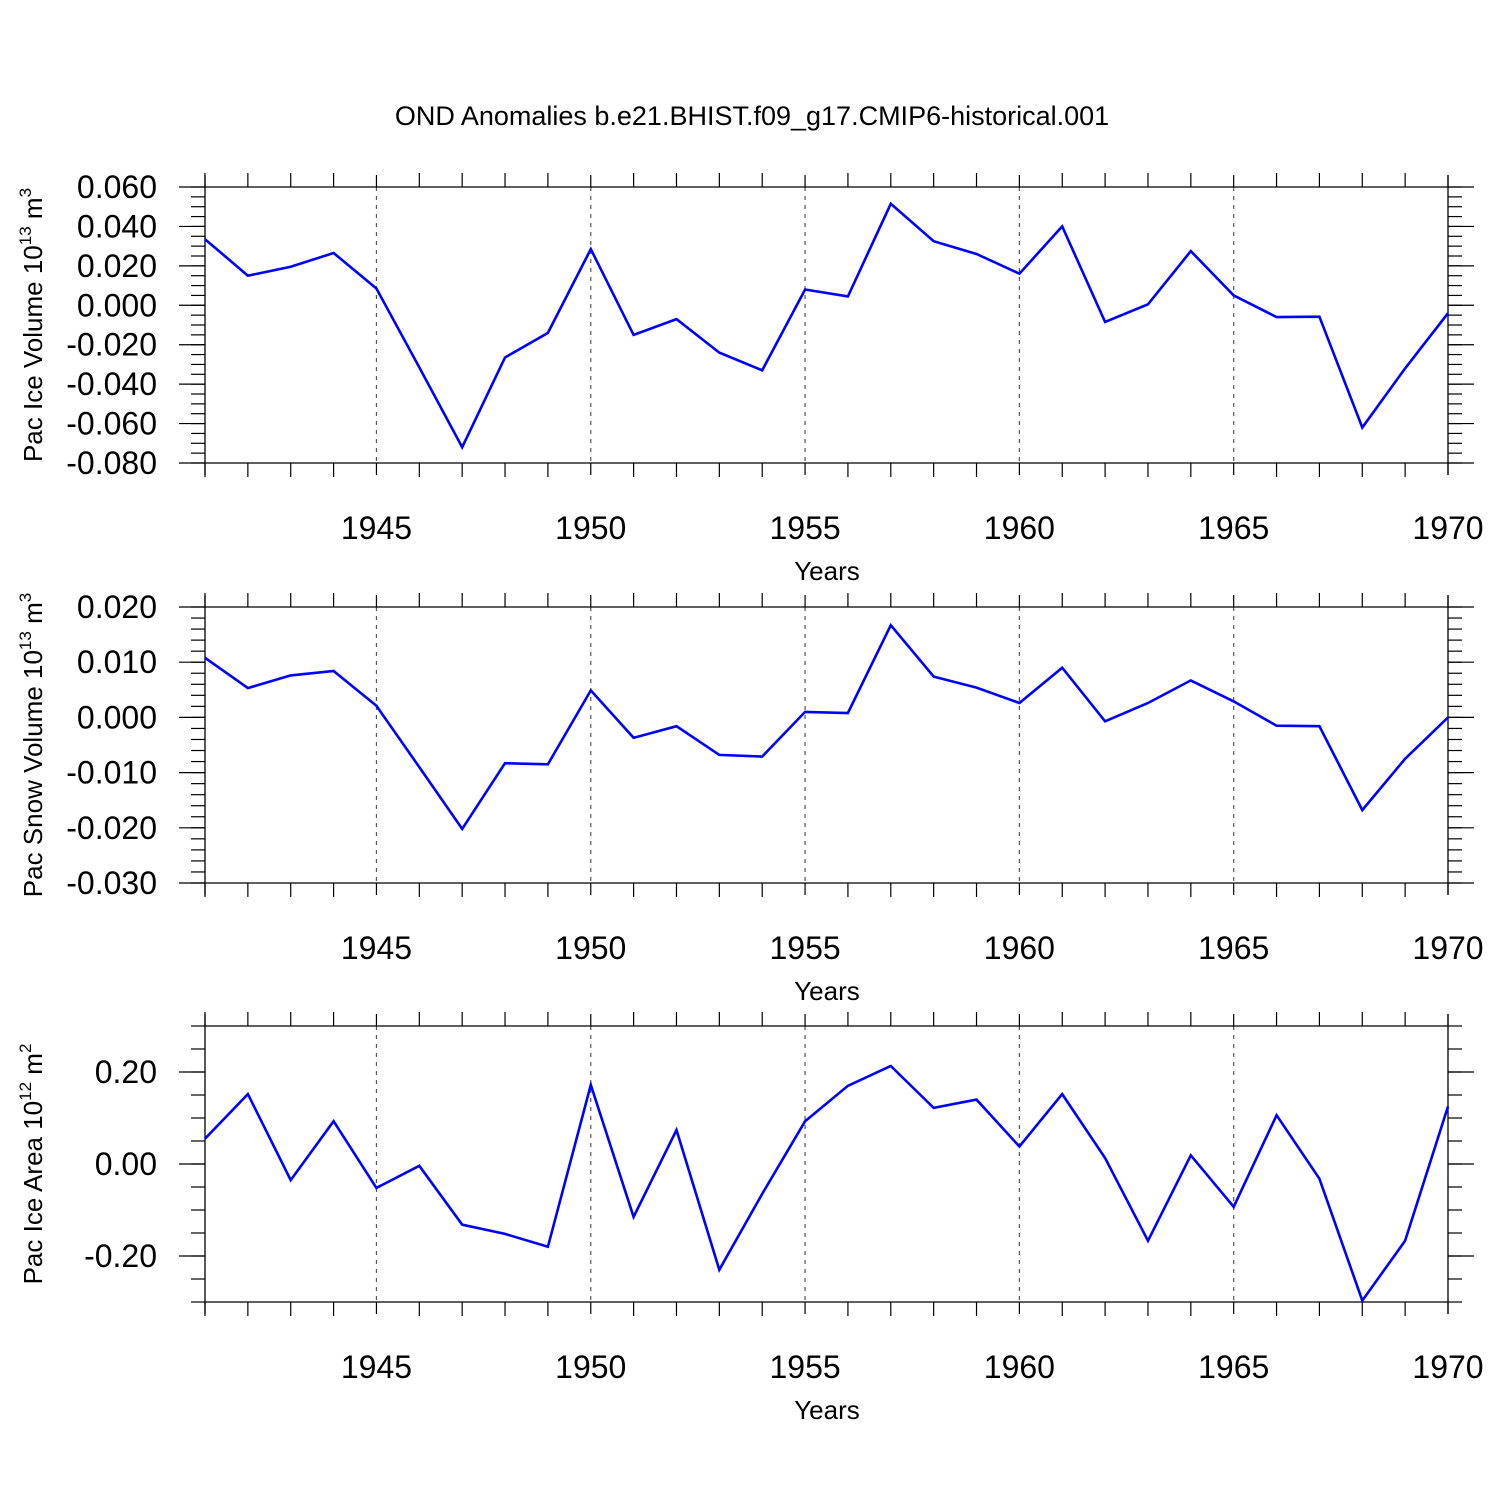 The height and width of the screenshot is (1500, 1500). I want to click on y-tick-label: 0.060, so click(117, 187).